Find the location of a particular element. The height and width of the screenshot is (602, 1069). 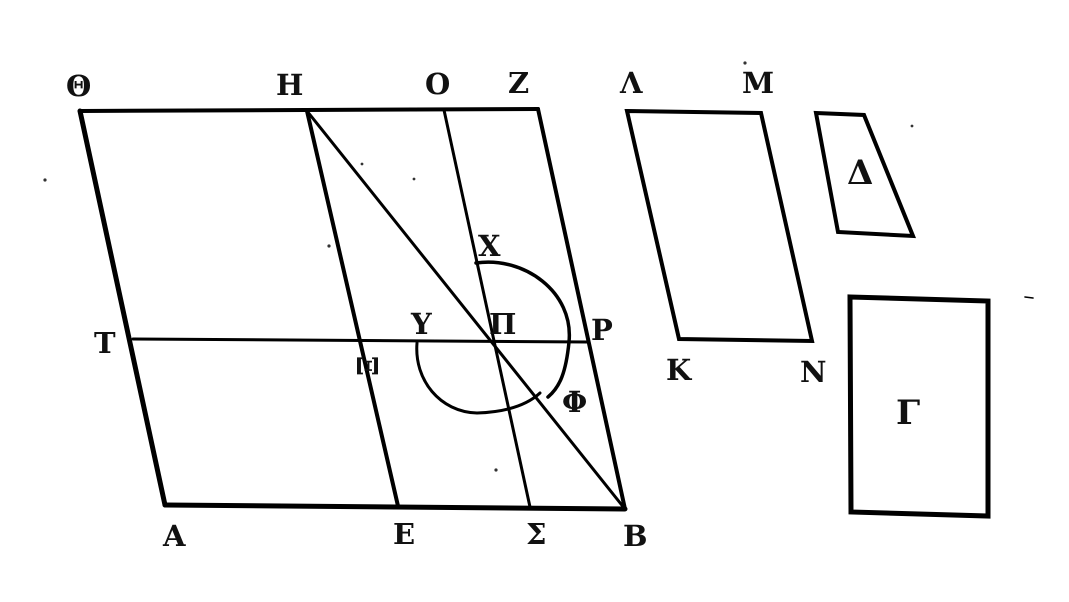

angle-arcs is located at coordinates (493, 337).